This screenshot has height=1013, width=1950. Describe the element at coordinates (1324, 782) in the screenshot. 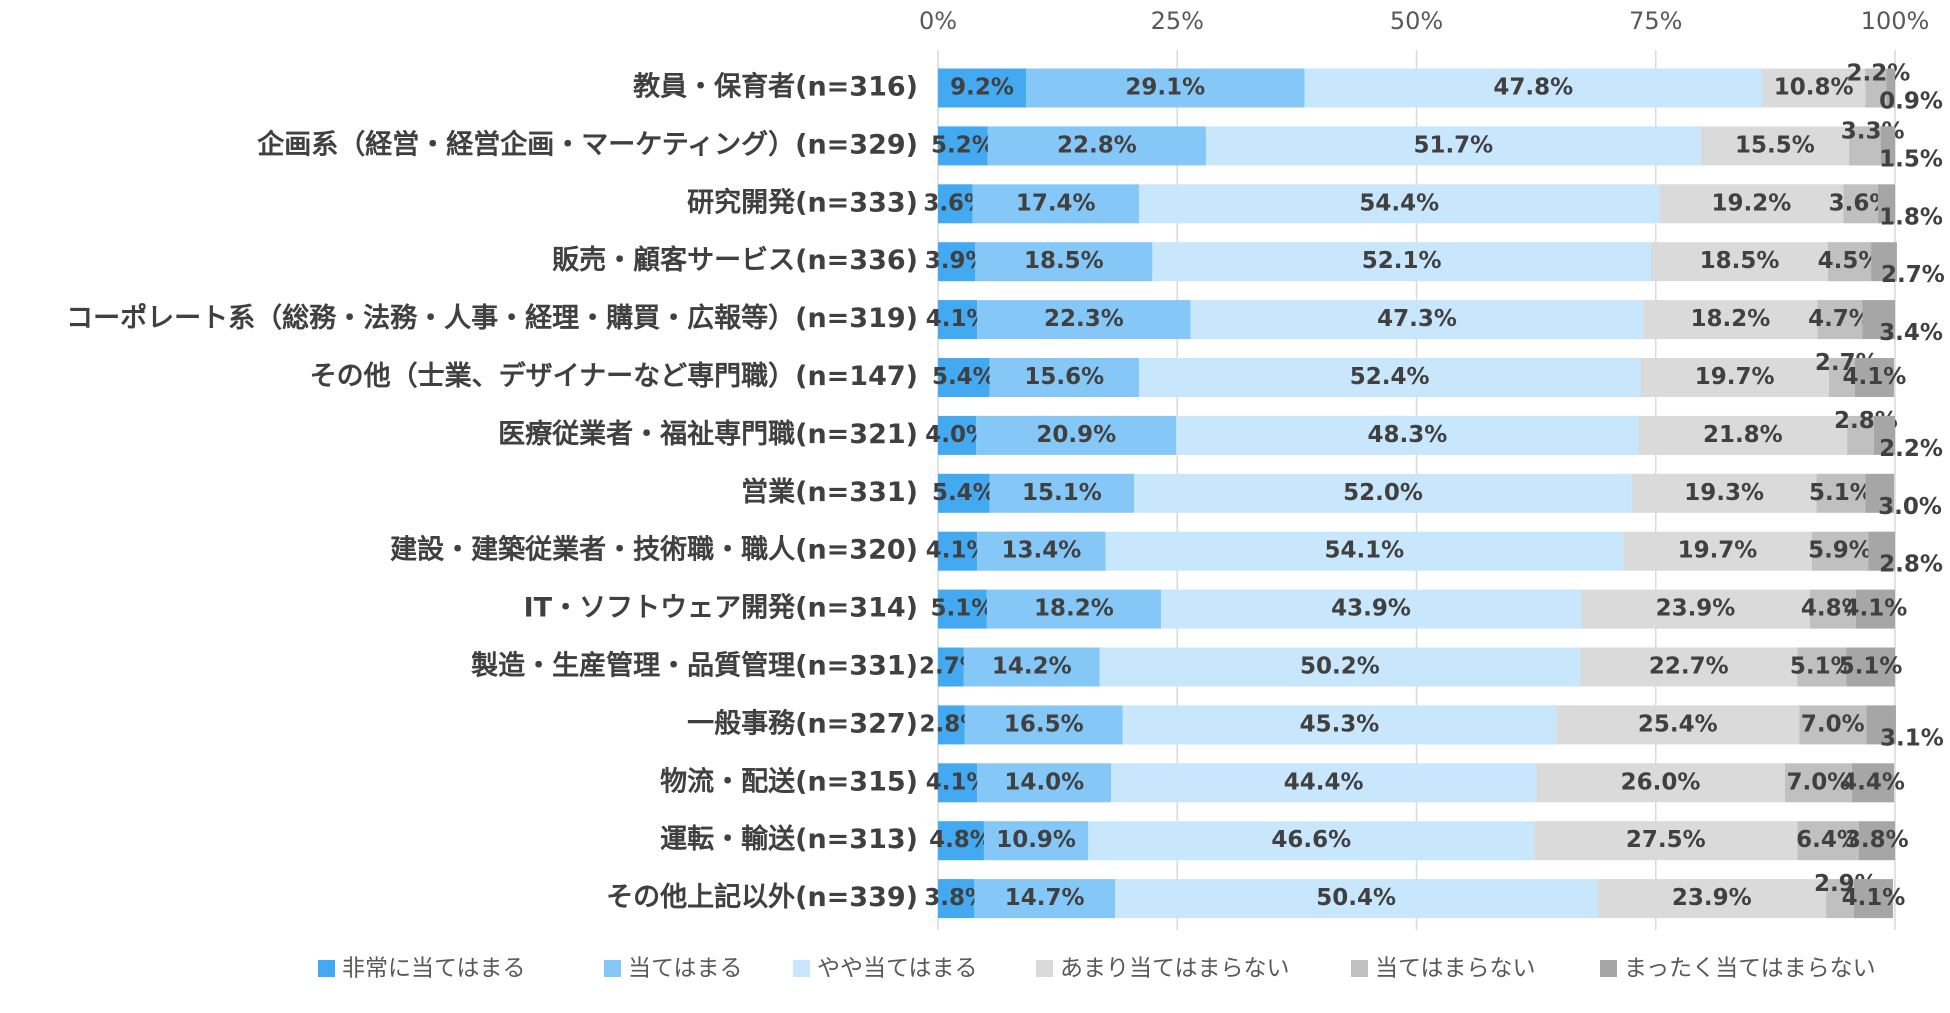

I see `data-label: 44.4%` at that location.